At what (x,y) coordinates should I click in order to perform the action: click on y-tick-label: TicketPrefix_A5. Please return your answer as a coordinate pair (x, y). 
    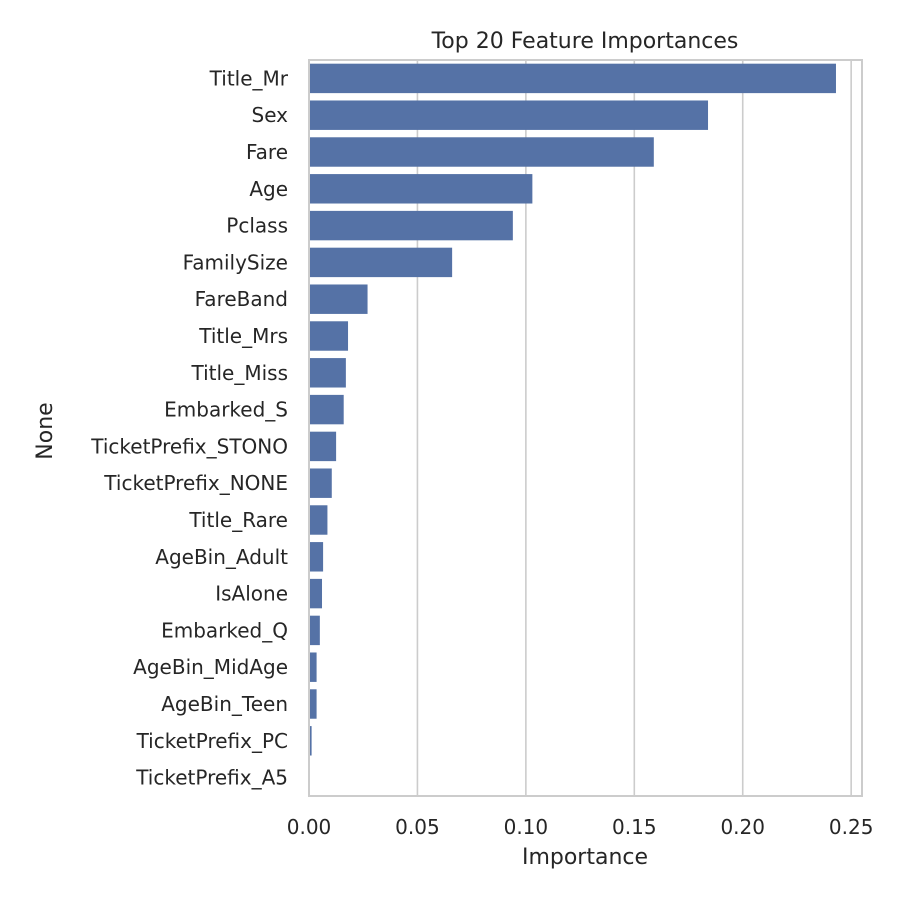
    Looking at the image, I should click on (211, 778).